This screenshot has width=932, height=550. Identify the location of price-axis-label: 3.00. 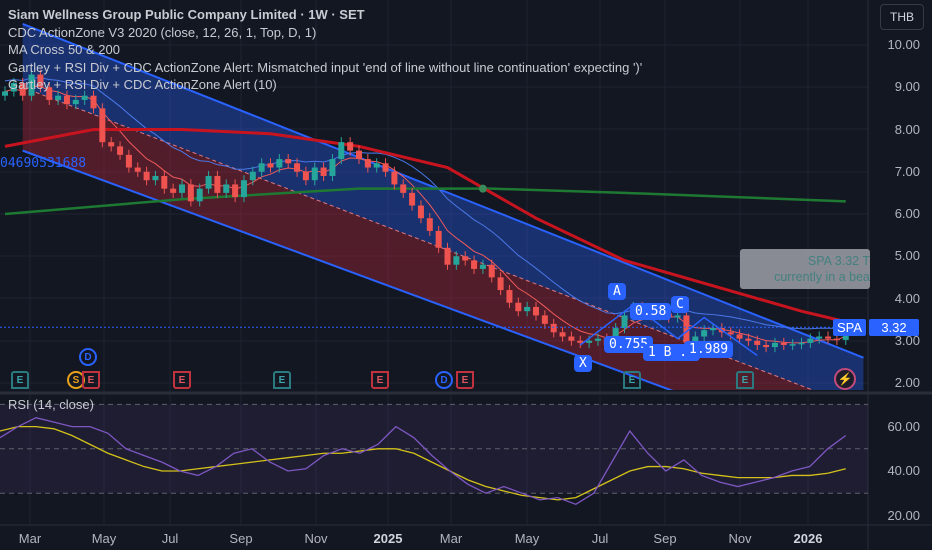
(907, 340).